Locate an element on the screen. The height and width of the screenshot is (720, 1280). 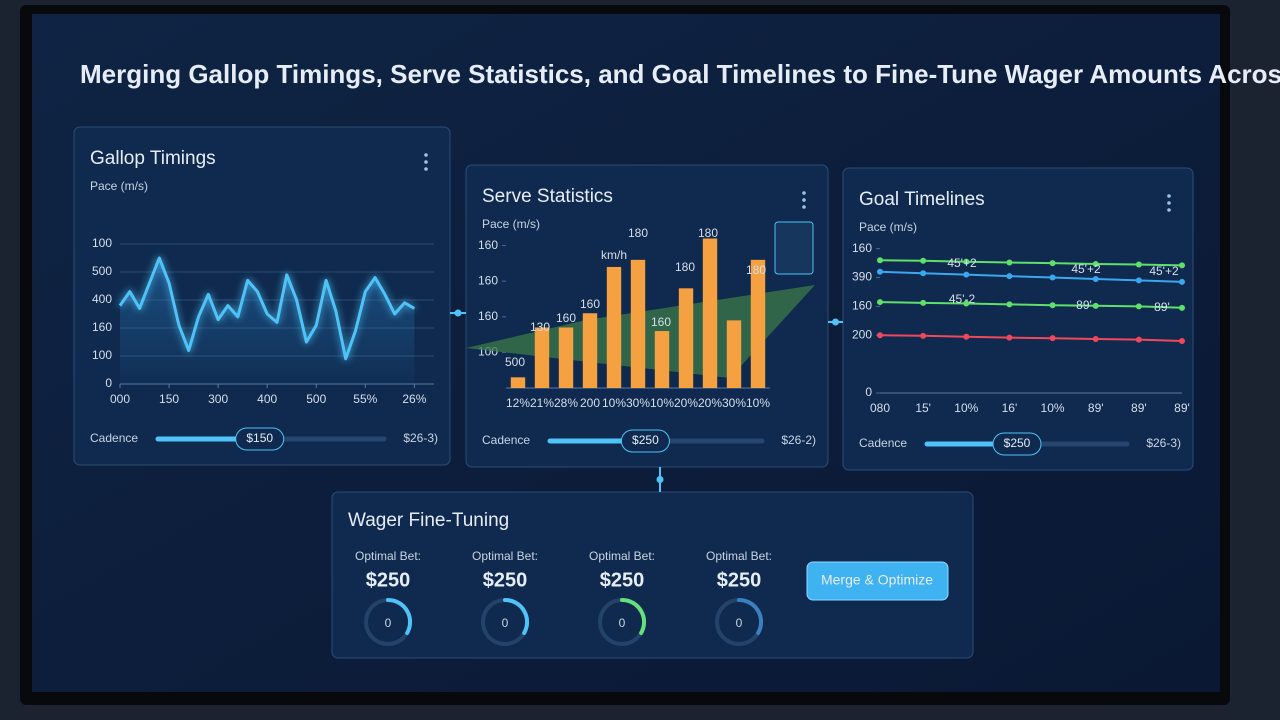
player-icon is located at coordinates (794, 248).